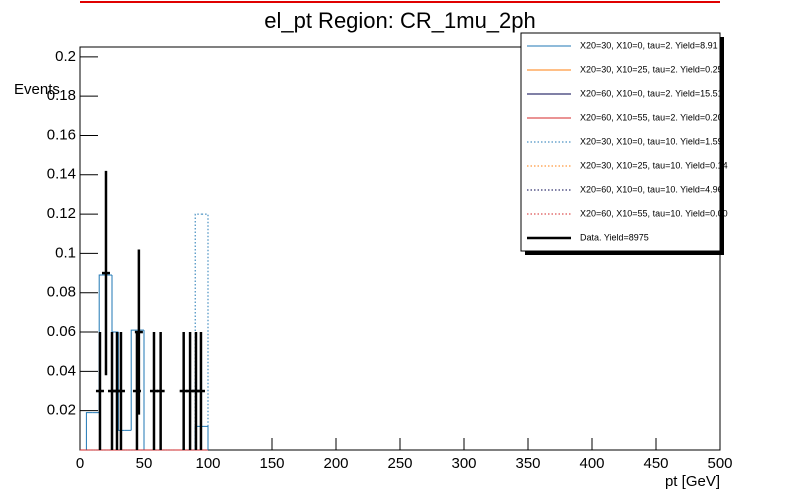 This screenshot has height=500, width=800. What do you see at coordinates (655, 463) in the screenshot?
I see `x-tick-label: 450` at bounding box center [655, 463].